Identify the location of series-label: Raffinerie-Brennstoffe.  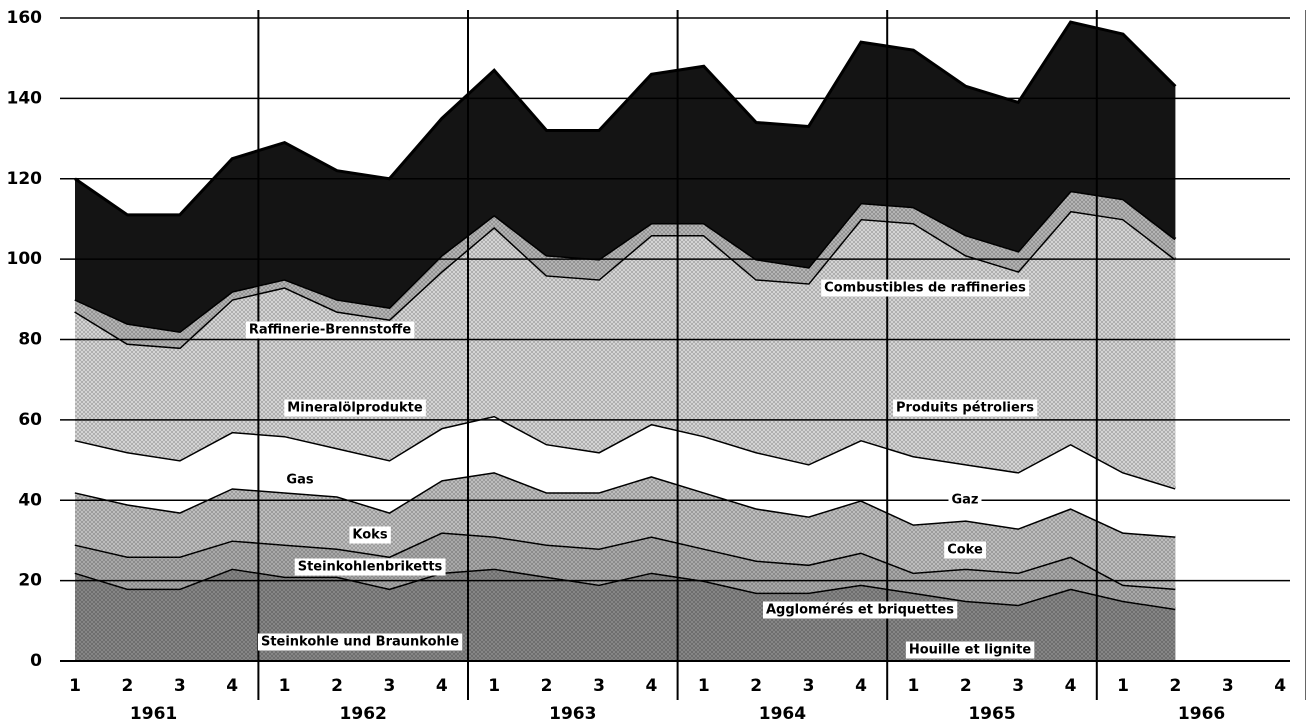
(330, 330).